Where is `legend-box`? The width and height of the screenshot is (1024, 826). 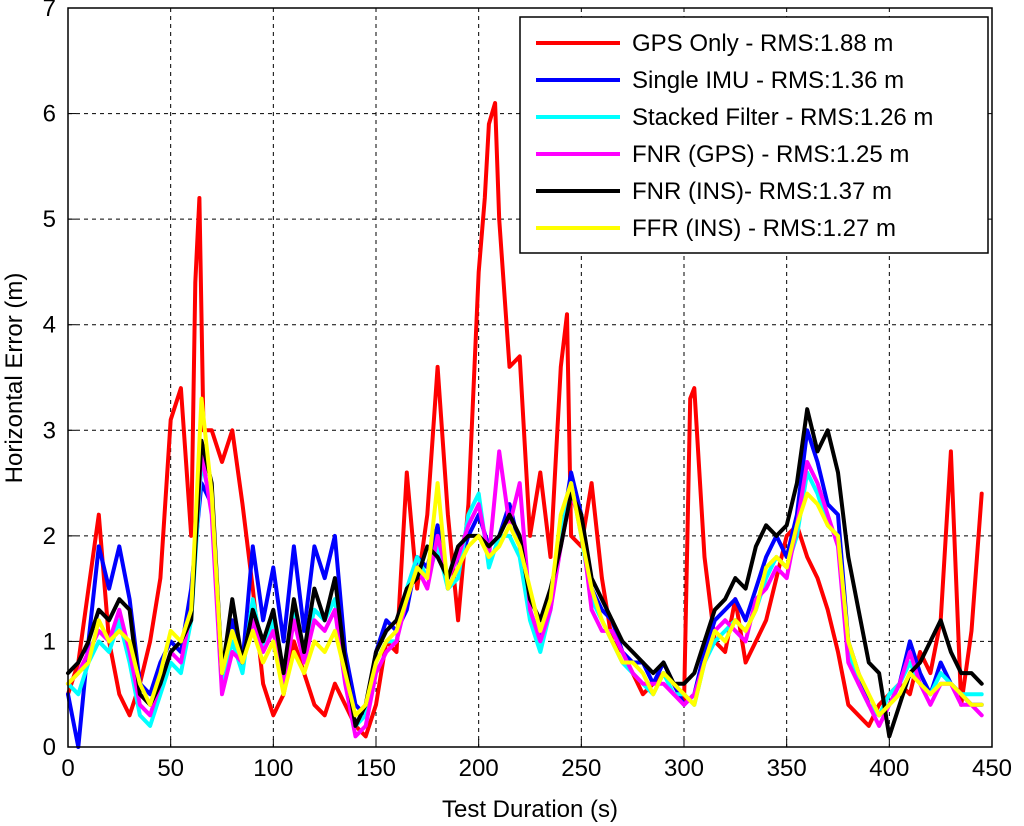 legend-box is located at coordinates (754, 135).